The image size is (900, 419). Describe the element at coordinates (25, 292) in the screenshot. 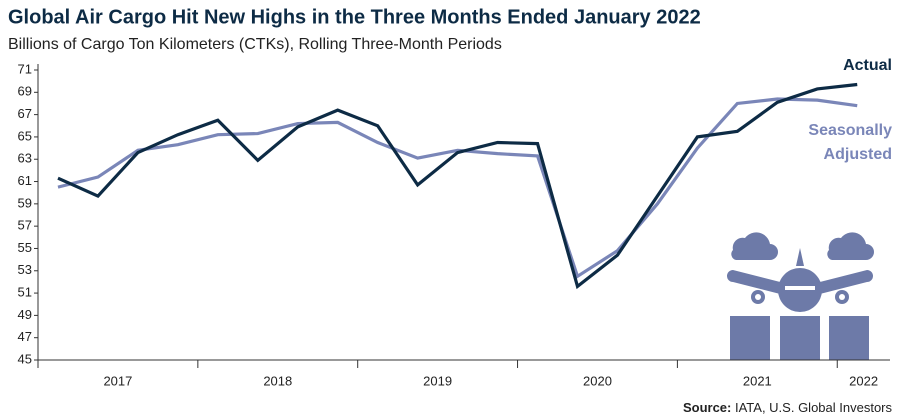

I see `y-tick-label: 51` at that location.